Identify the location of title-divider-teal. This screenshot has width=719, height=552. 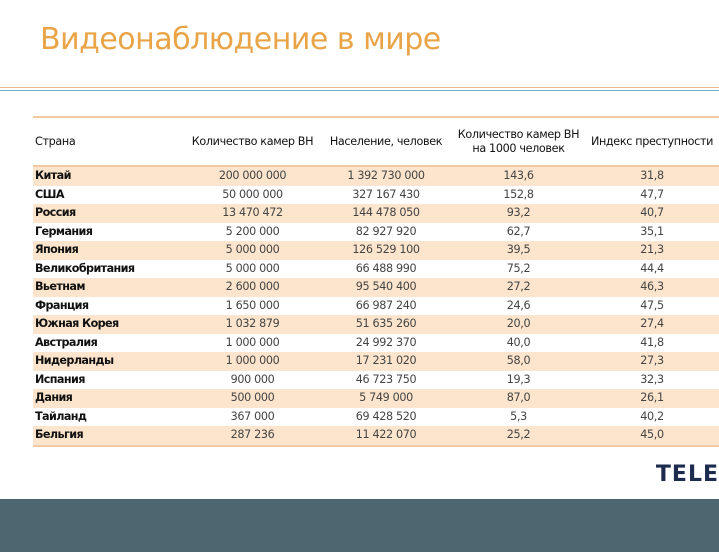
(359, 90).